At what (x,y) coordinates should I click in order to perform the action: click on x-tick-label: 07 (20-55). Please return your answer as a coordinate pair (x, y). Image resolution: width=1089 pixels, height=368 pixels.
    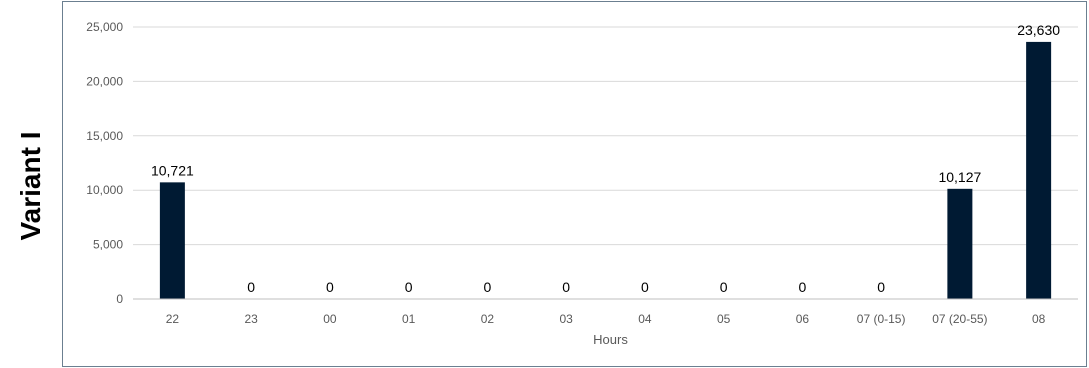
    Looking at the image, I should click on (959, 319).